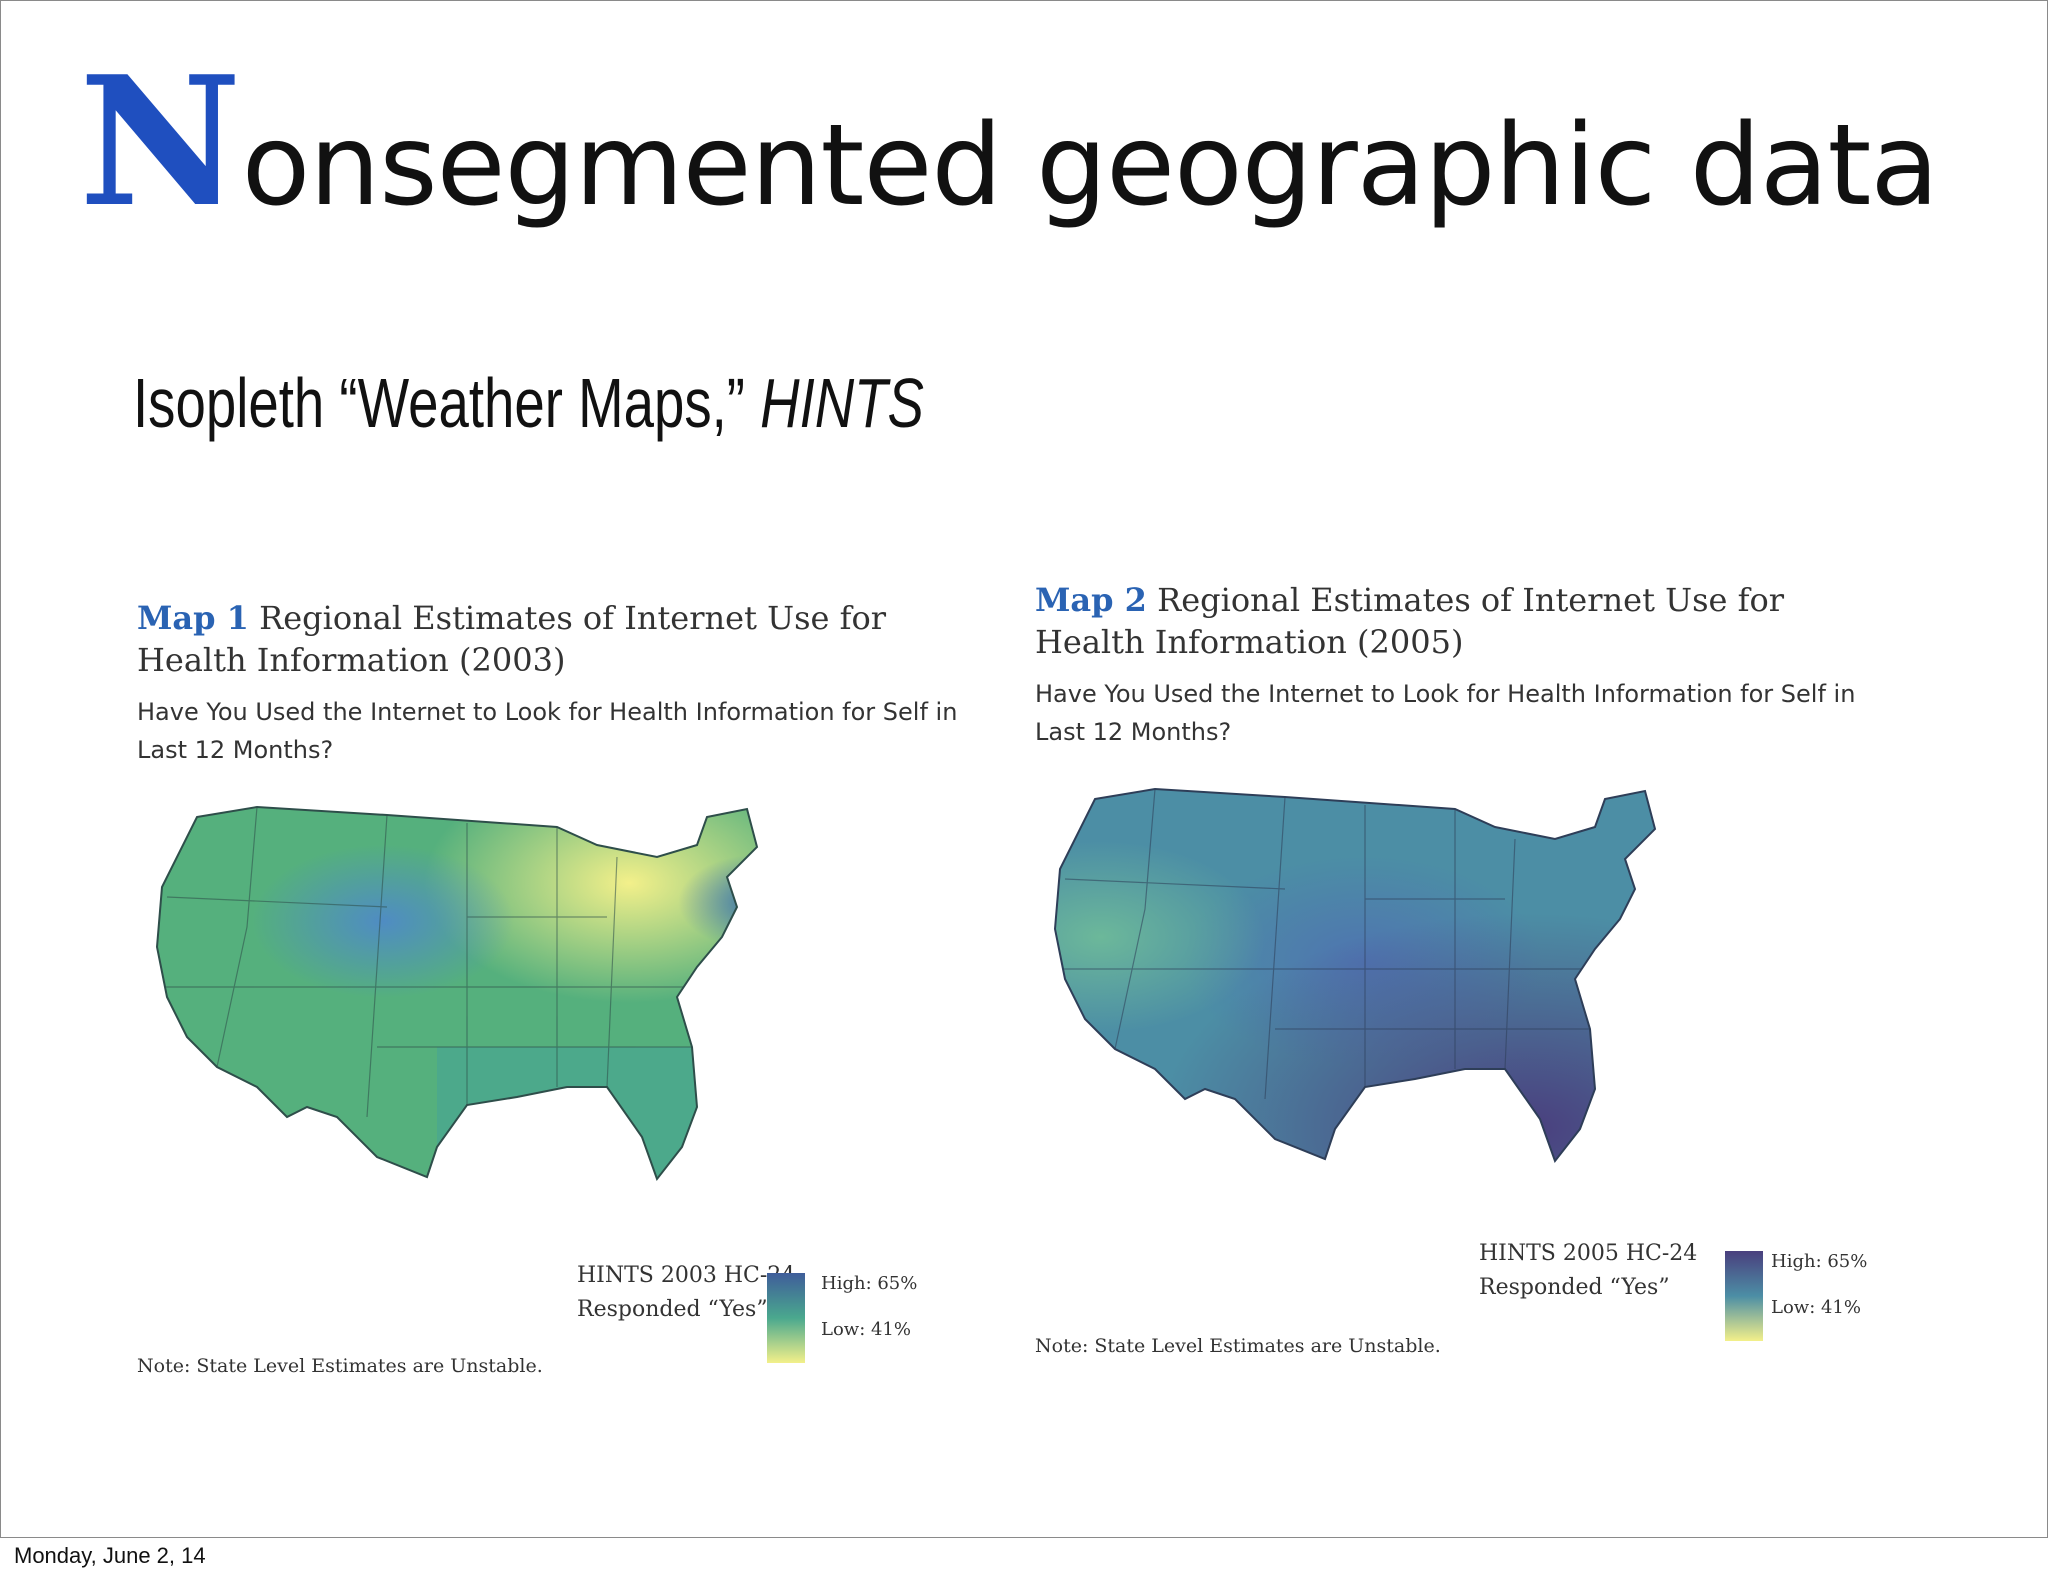 The image size is (2048, 1576). Describe the element at coordinates (1588, 1253) in the screenshot. I see `source-line-1: HINTS 2005 HC-24` at that location.